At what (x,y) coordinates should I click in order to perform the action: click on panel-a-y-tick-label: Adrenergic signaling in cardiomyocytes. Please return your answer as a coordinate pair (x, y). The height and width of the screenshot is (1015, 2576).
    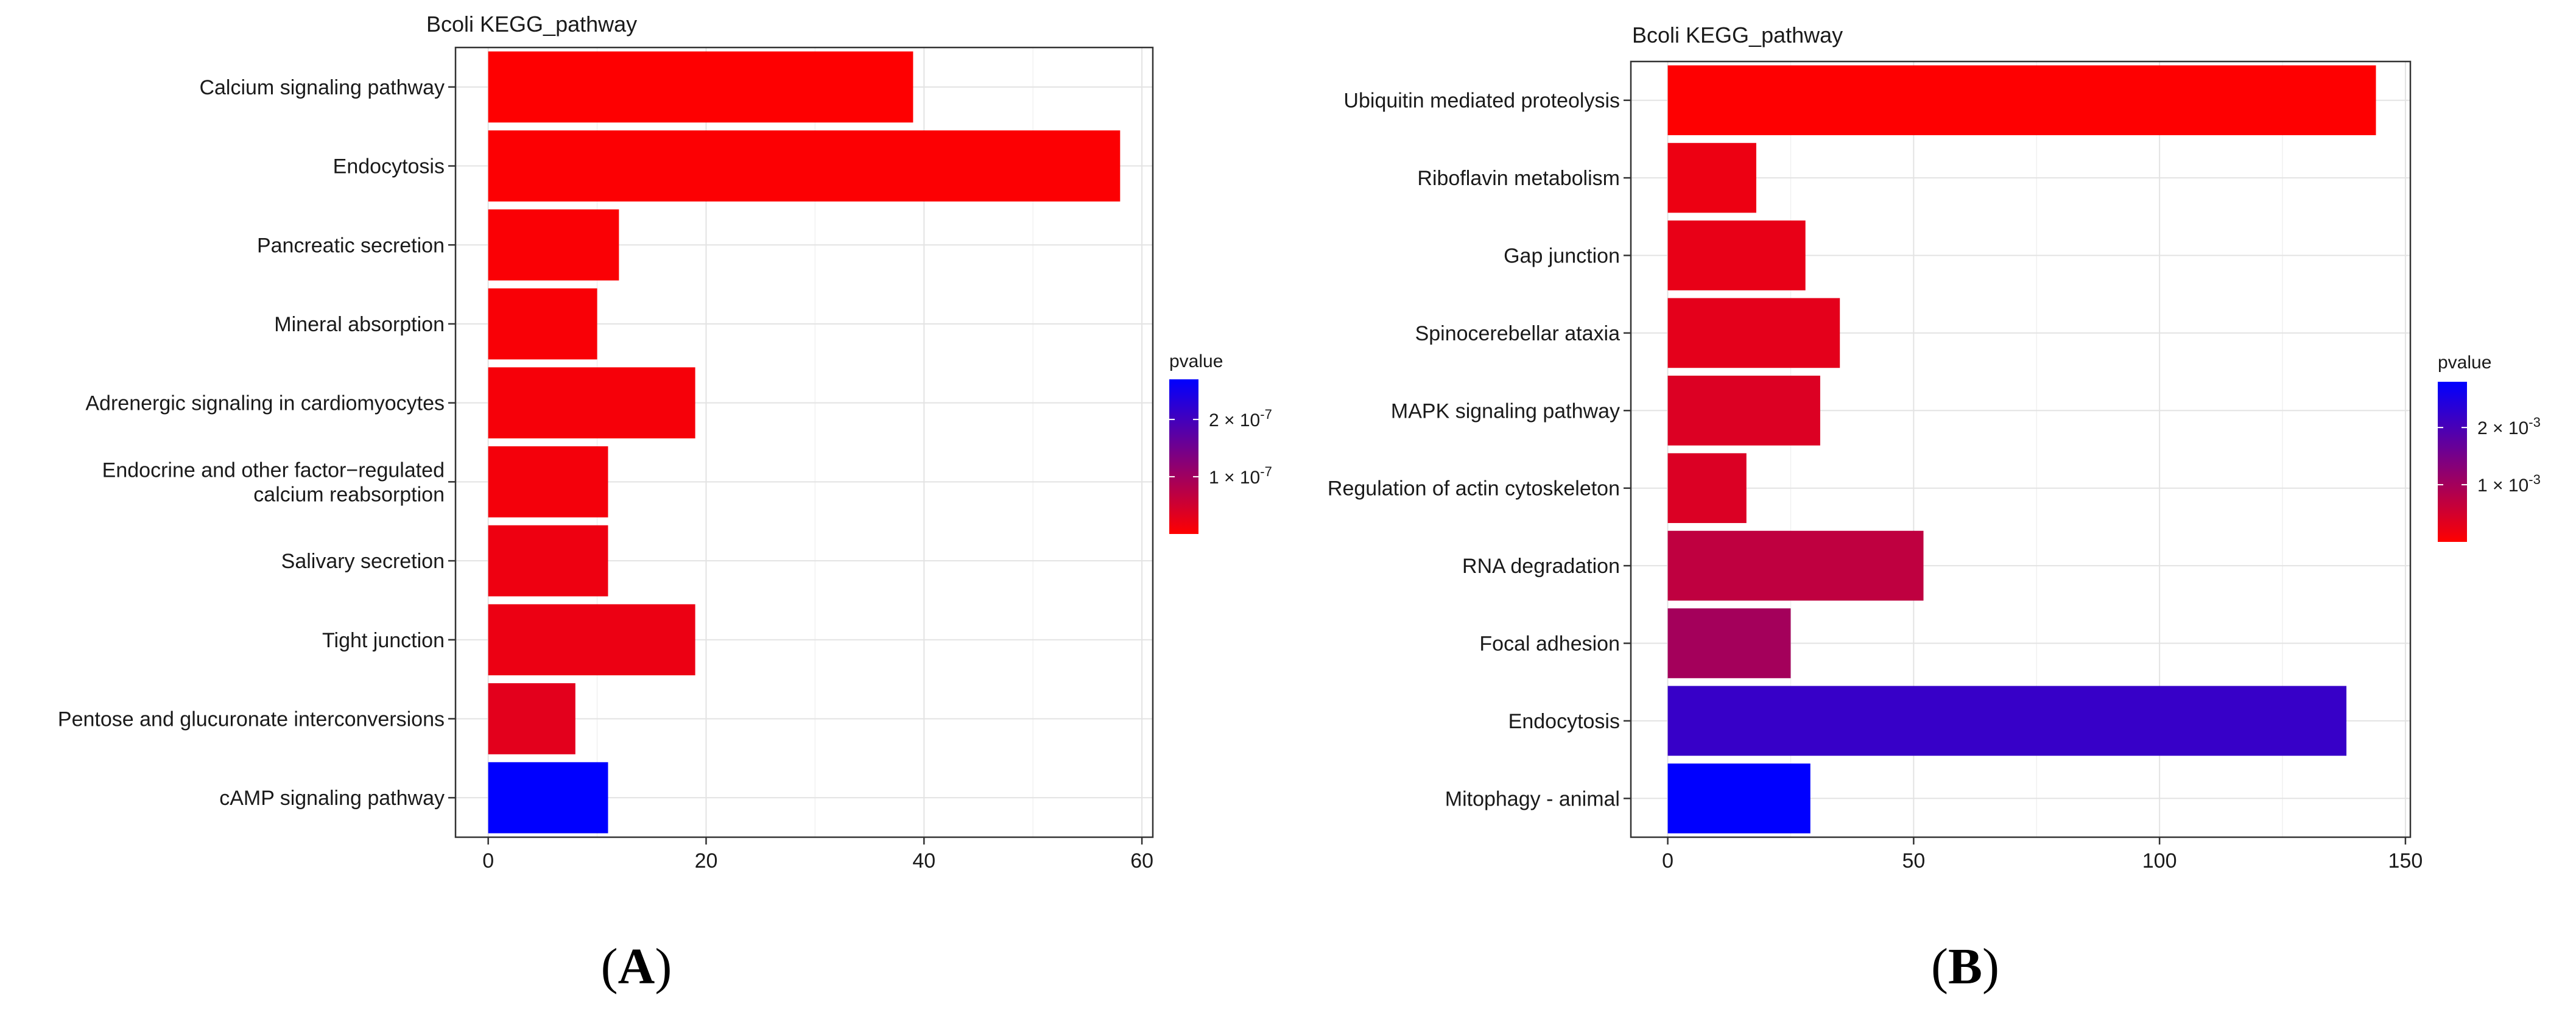
    Looking at the image, I should click on (265, 403).